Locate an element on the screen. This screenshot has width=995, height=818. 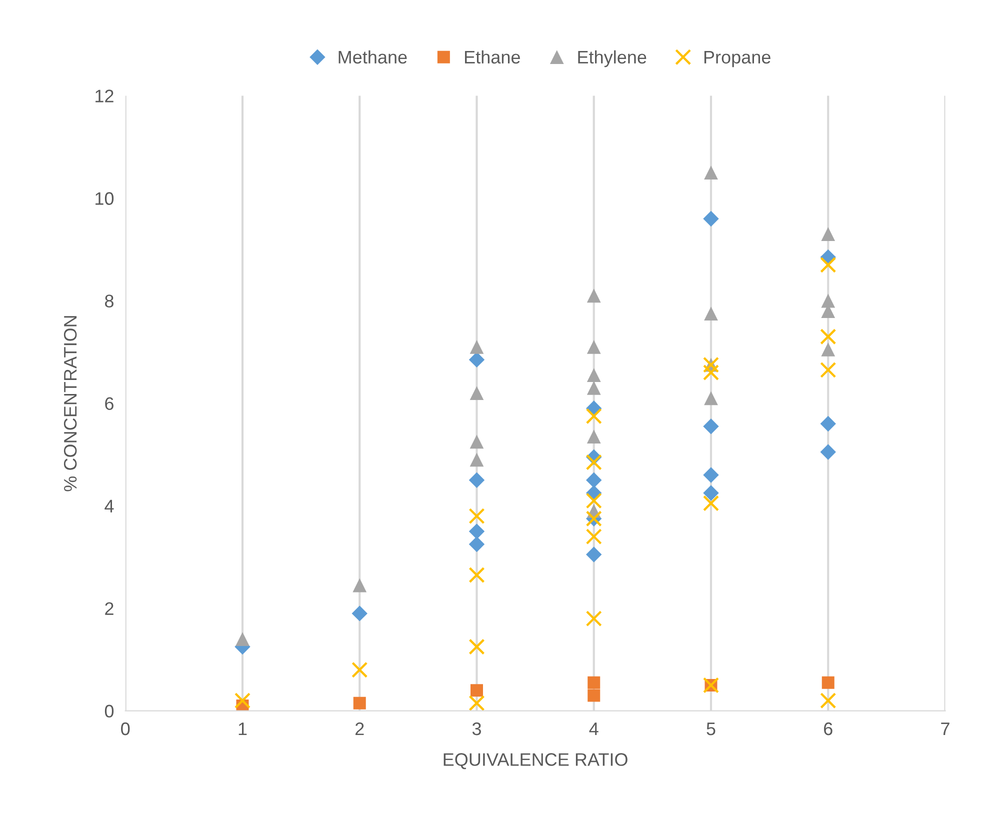
legend-label: Propane is located at coordinates (737, 59).